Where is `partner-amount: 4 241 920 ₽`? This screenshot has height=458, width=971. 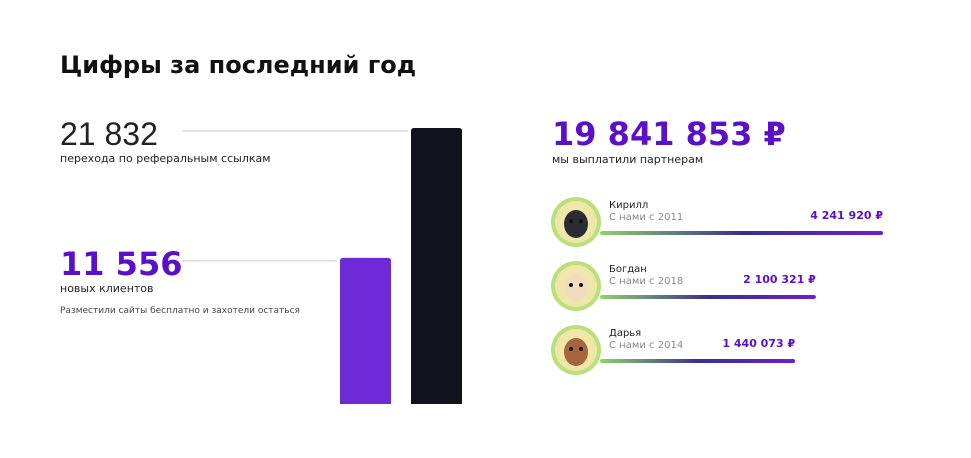 partner-amount: 4 241 920 ₽ is located at coordinates (846, 215).